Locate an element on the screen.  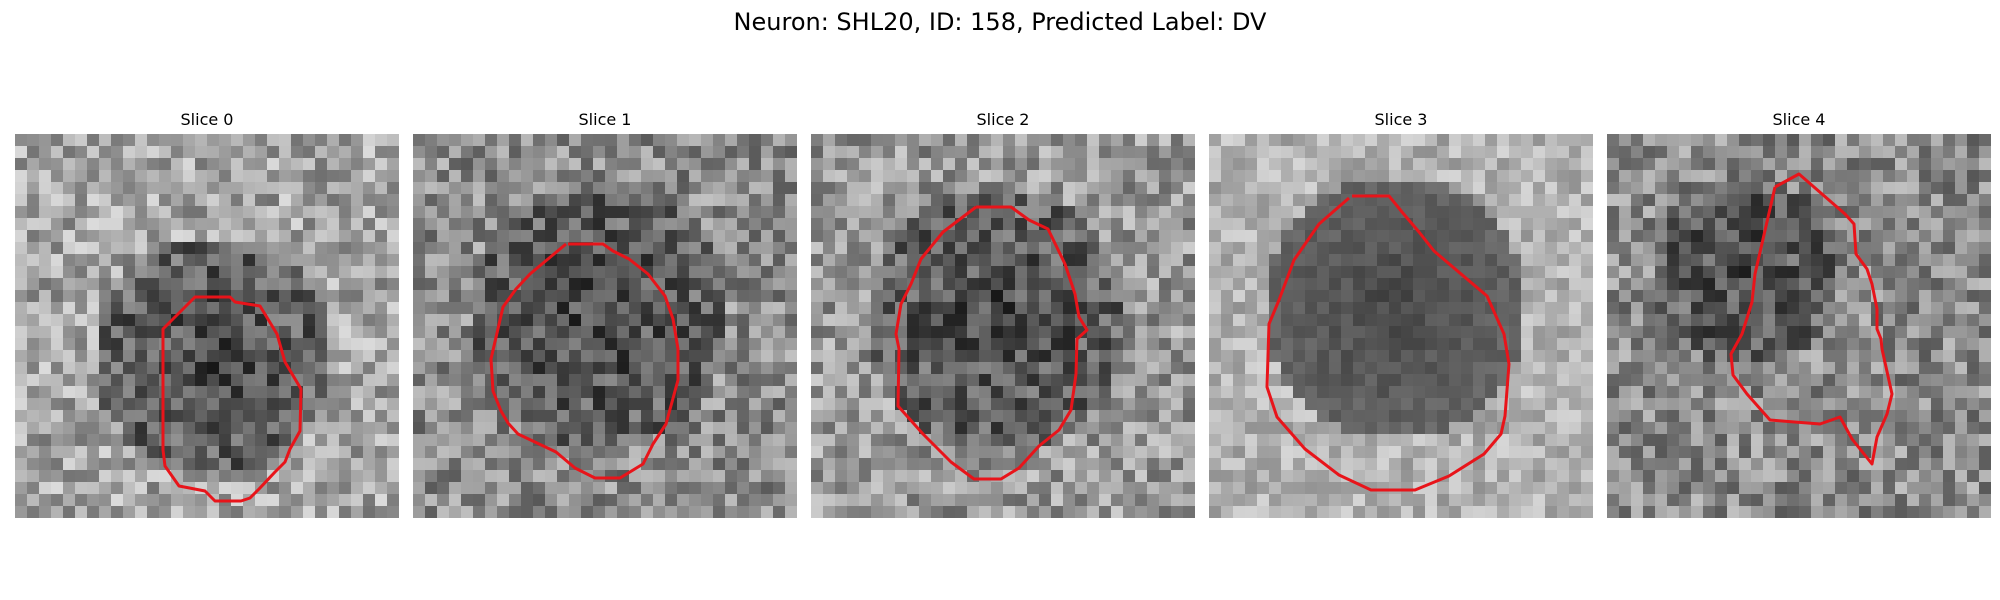
slice-panel-3: Slice 3 is located at coordinates (1401, 313).